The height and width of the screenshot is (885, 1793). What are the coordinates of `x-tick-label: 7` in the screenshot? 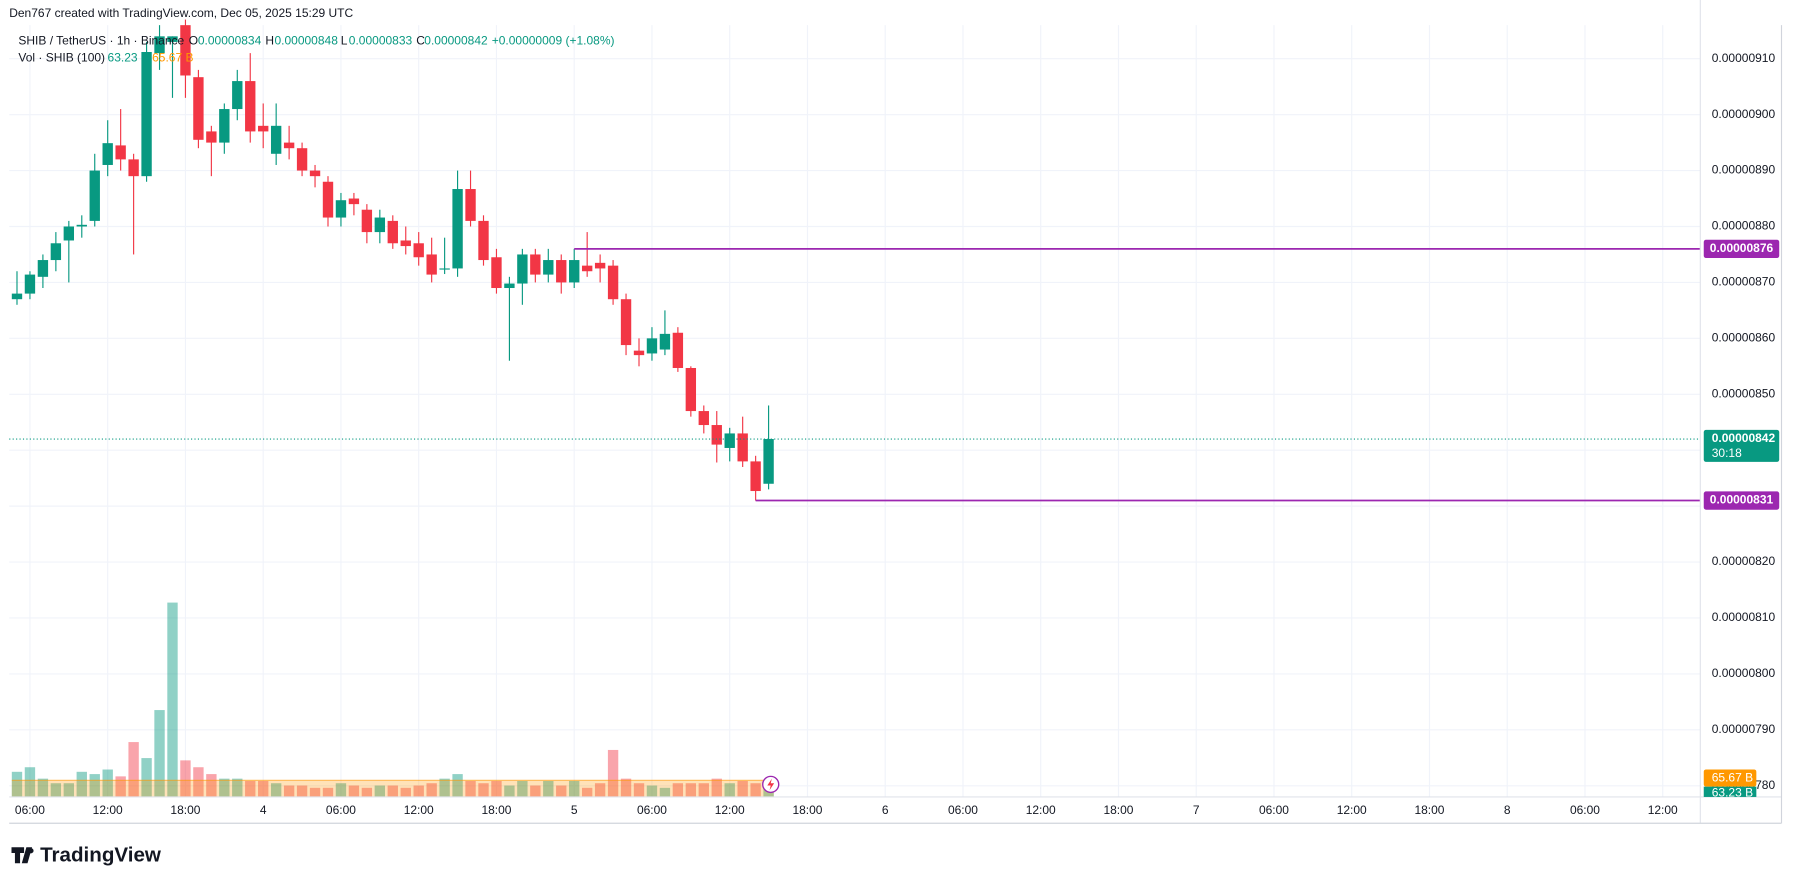 It's located at (1196, 810).